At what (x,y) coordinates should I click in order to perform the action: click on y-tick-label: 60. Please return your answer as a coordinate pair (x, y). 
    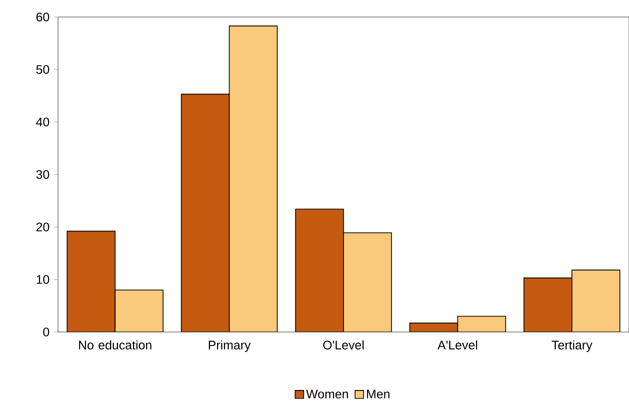
    Looking at the image, I should click on (43, 17).